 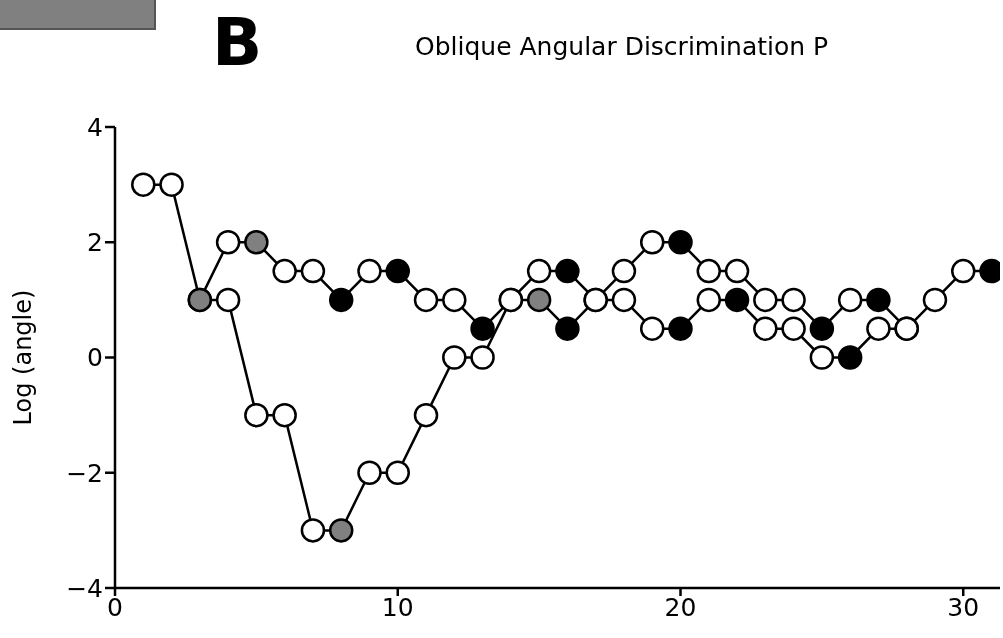 I want to click on y-tick-label: 4, so click(x=95, y=127).